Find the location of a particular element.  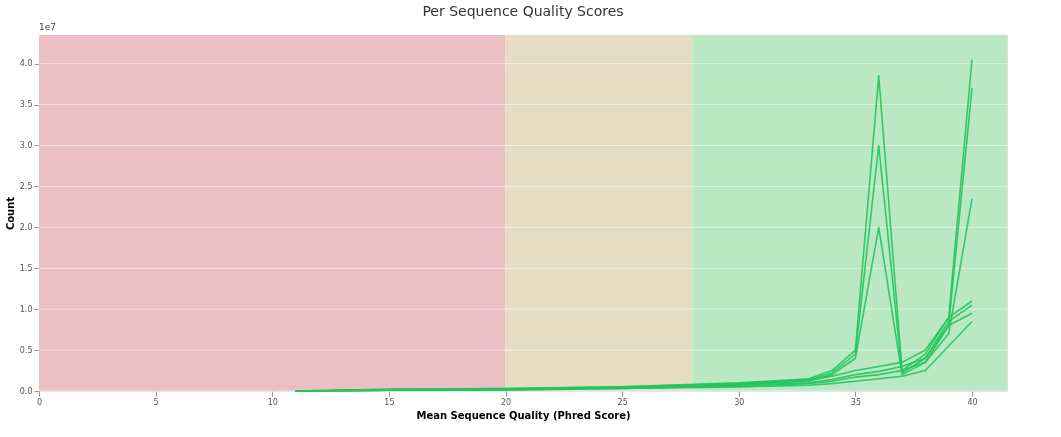

y-tick-label: 4.0 is located at coordinates (26, 64).